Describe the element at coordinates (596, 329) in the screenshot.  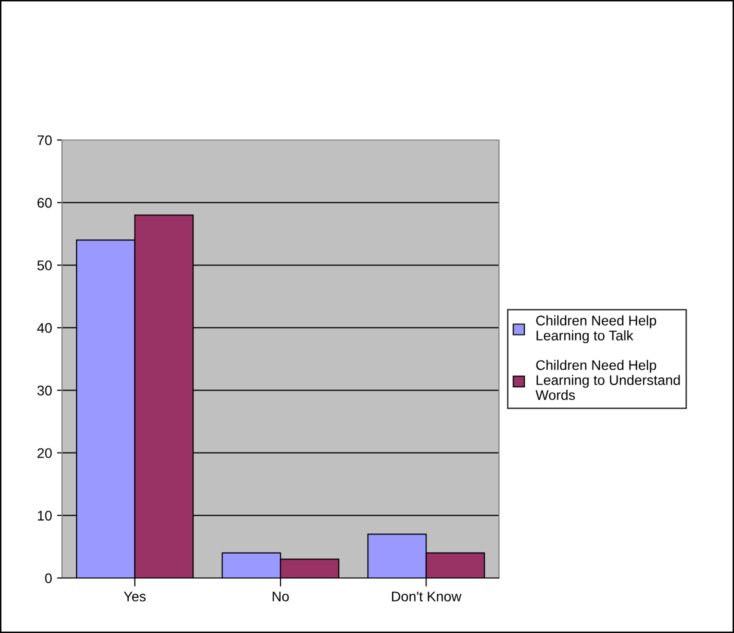
I see `legend-label: Children Need Help Learning to Talk` at that location.